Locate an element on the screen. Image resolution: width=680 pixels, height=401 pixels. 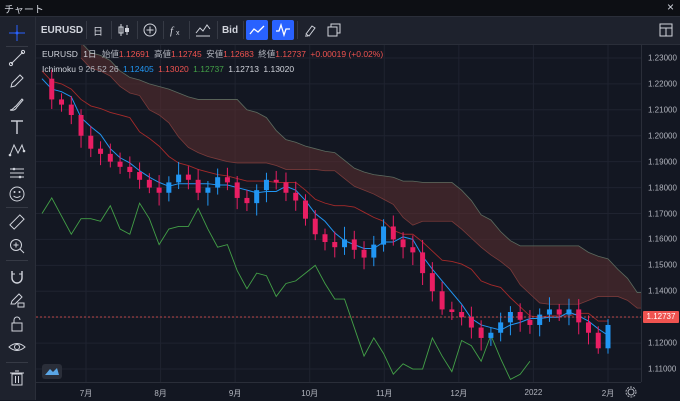
interval-label: 日 is located at coordinates (98, 32).